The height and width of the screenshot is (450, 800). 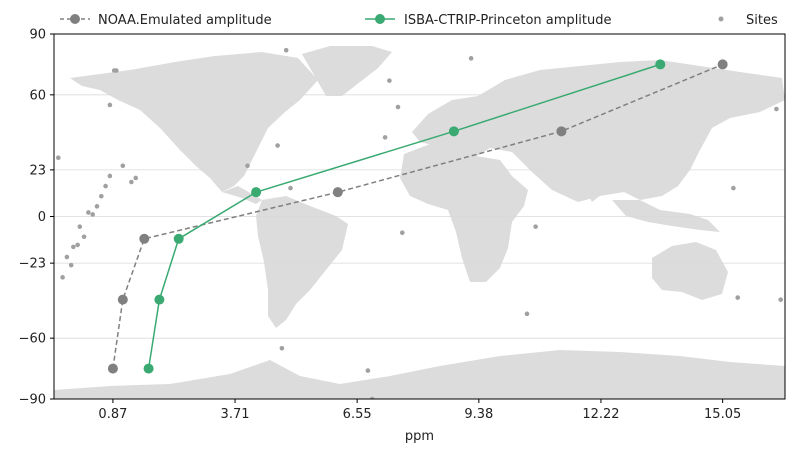 What do you see at coordinates (235, 414) in the screenshot?
I see `x-tick-label: 3.71` at bounding box center [235, 414].